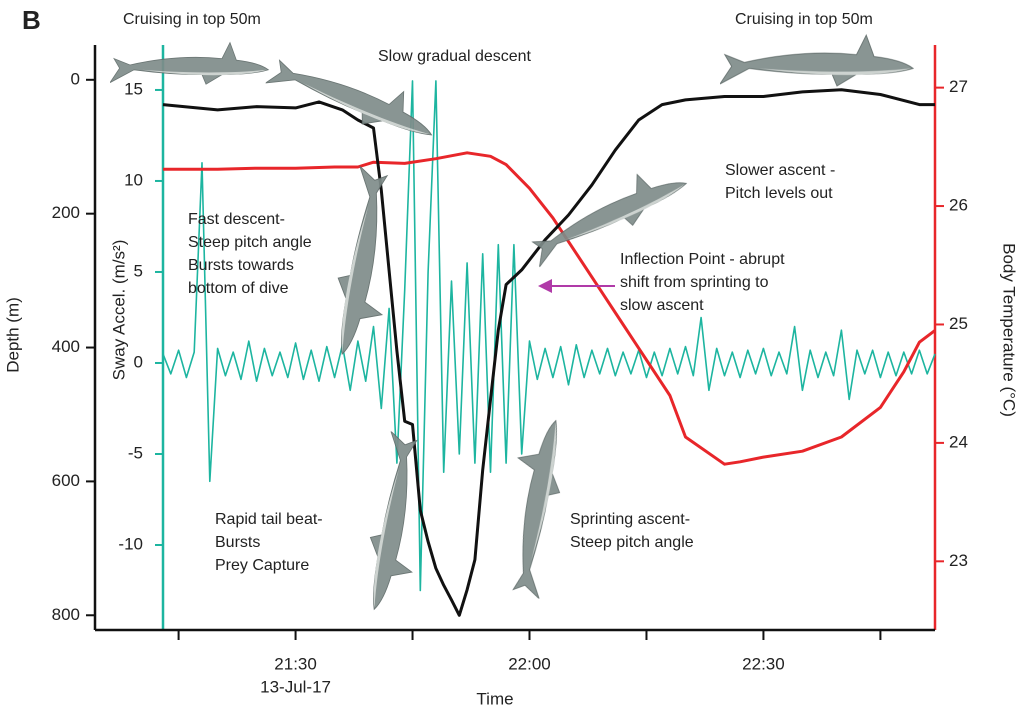  What do you see at coordinates (12, 335) in the screenshot?
I see `y-axis-title: Depth (m)` at bounding box center [12, 335].